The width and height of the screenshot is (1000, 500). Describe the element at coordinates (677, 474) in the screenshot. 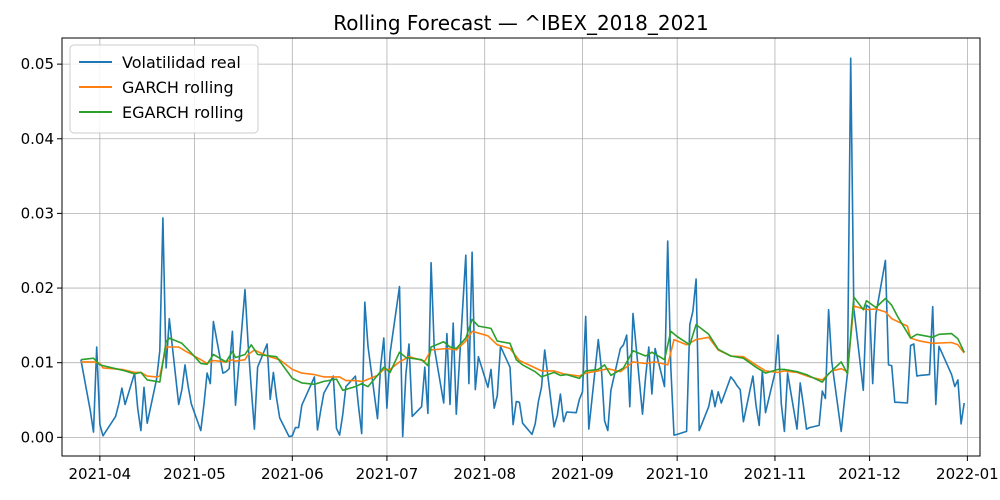

I see `x-tick-label: 2021-10` at that location.